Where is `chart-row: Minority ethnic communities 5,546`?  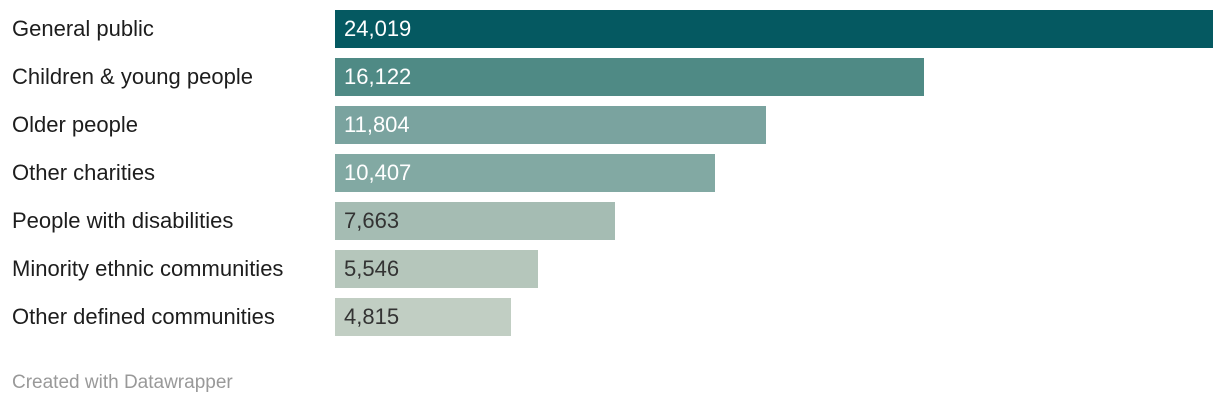 chart-row: Minority ethnic communities 5,546 is located at coordinates (610, 269).